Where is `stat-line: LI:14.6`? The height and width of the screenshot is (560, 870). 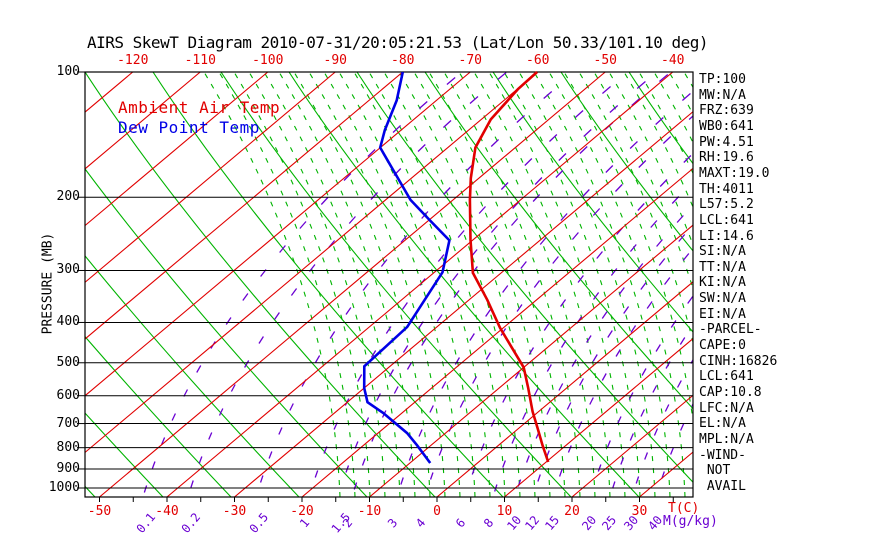 stat-line: LI:14.6 is located at coordinates (726, 236).